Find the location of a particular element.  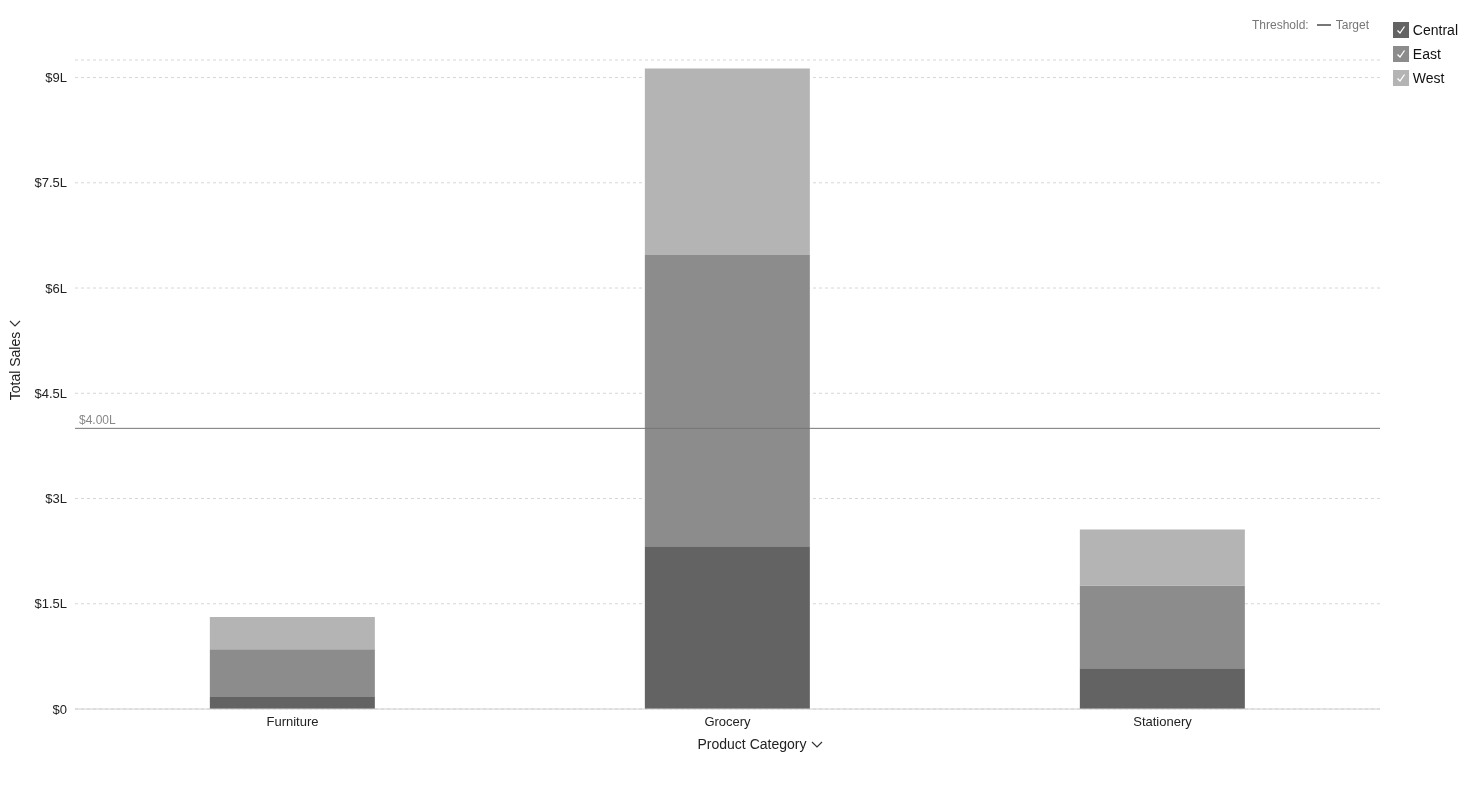

x-axis-title: Product Category is located at coordinates (752, 744).